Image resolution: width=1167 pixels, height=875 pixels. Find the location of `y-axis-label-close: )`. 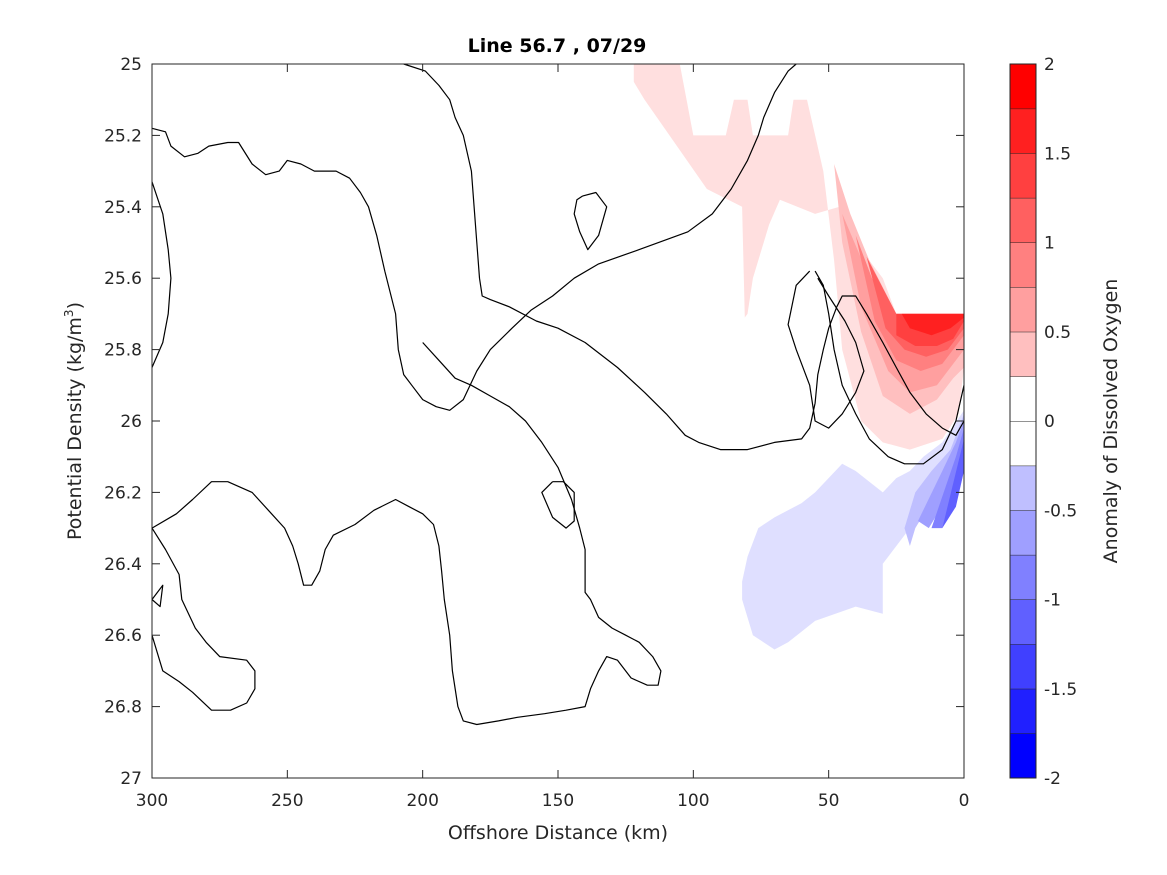

y-axis-label-close: ) is located at coordinates (75, 305).